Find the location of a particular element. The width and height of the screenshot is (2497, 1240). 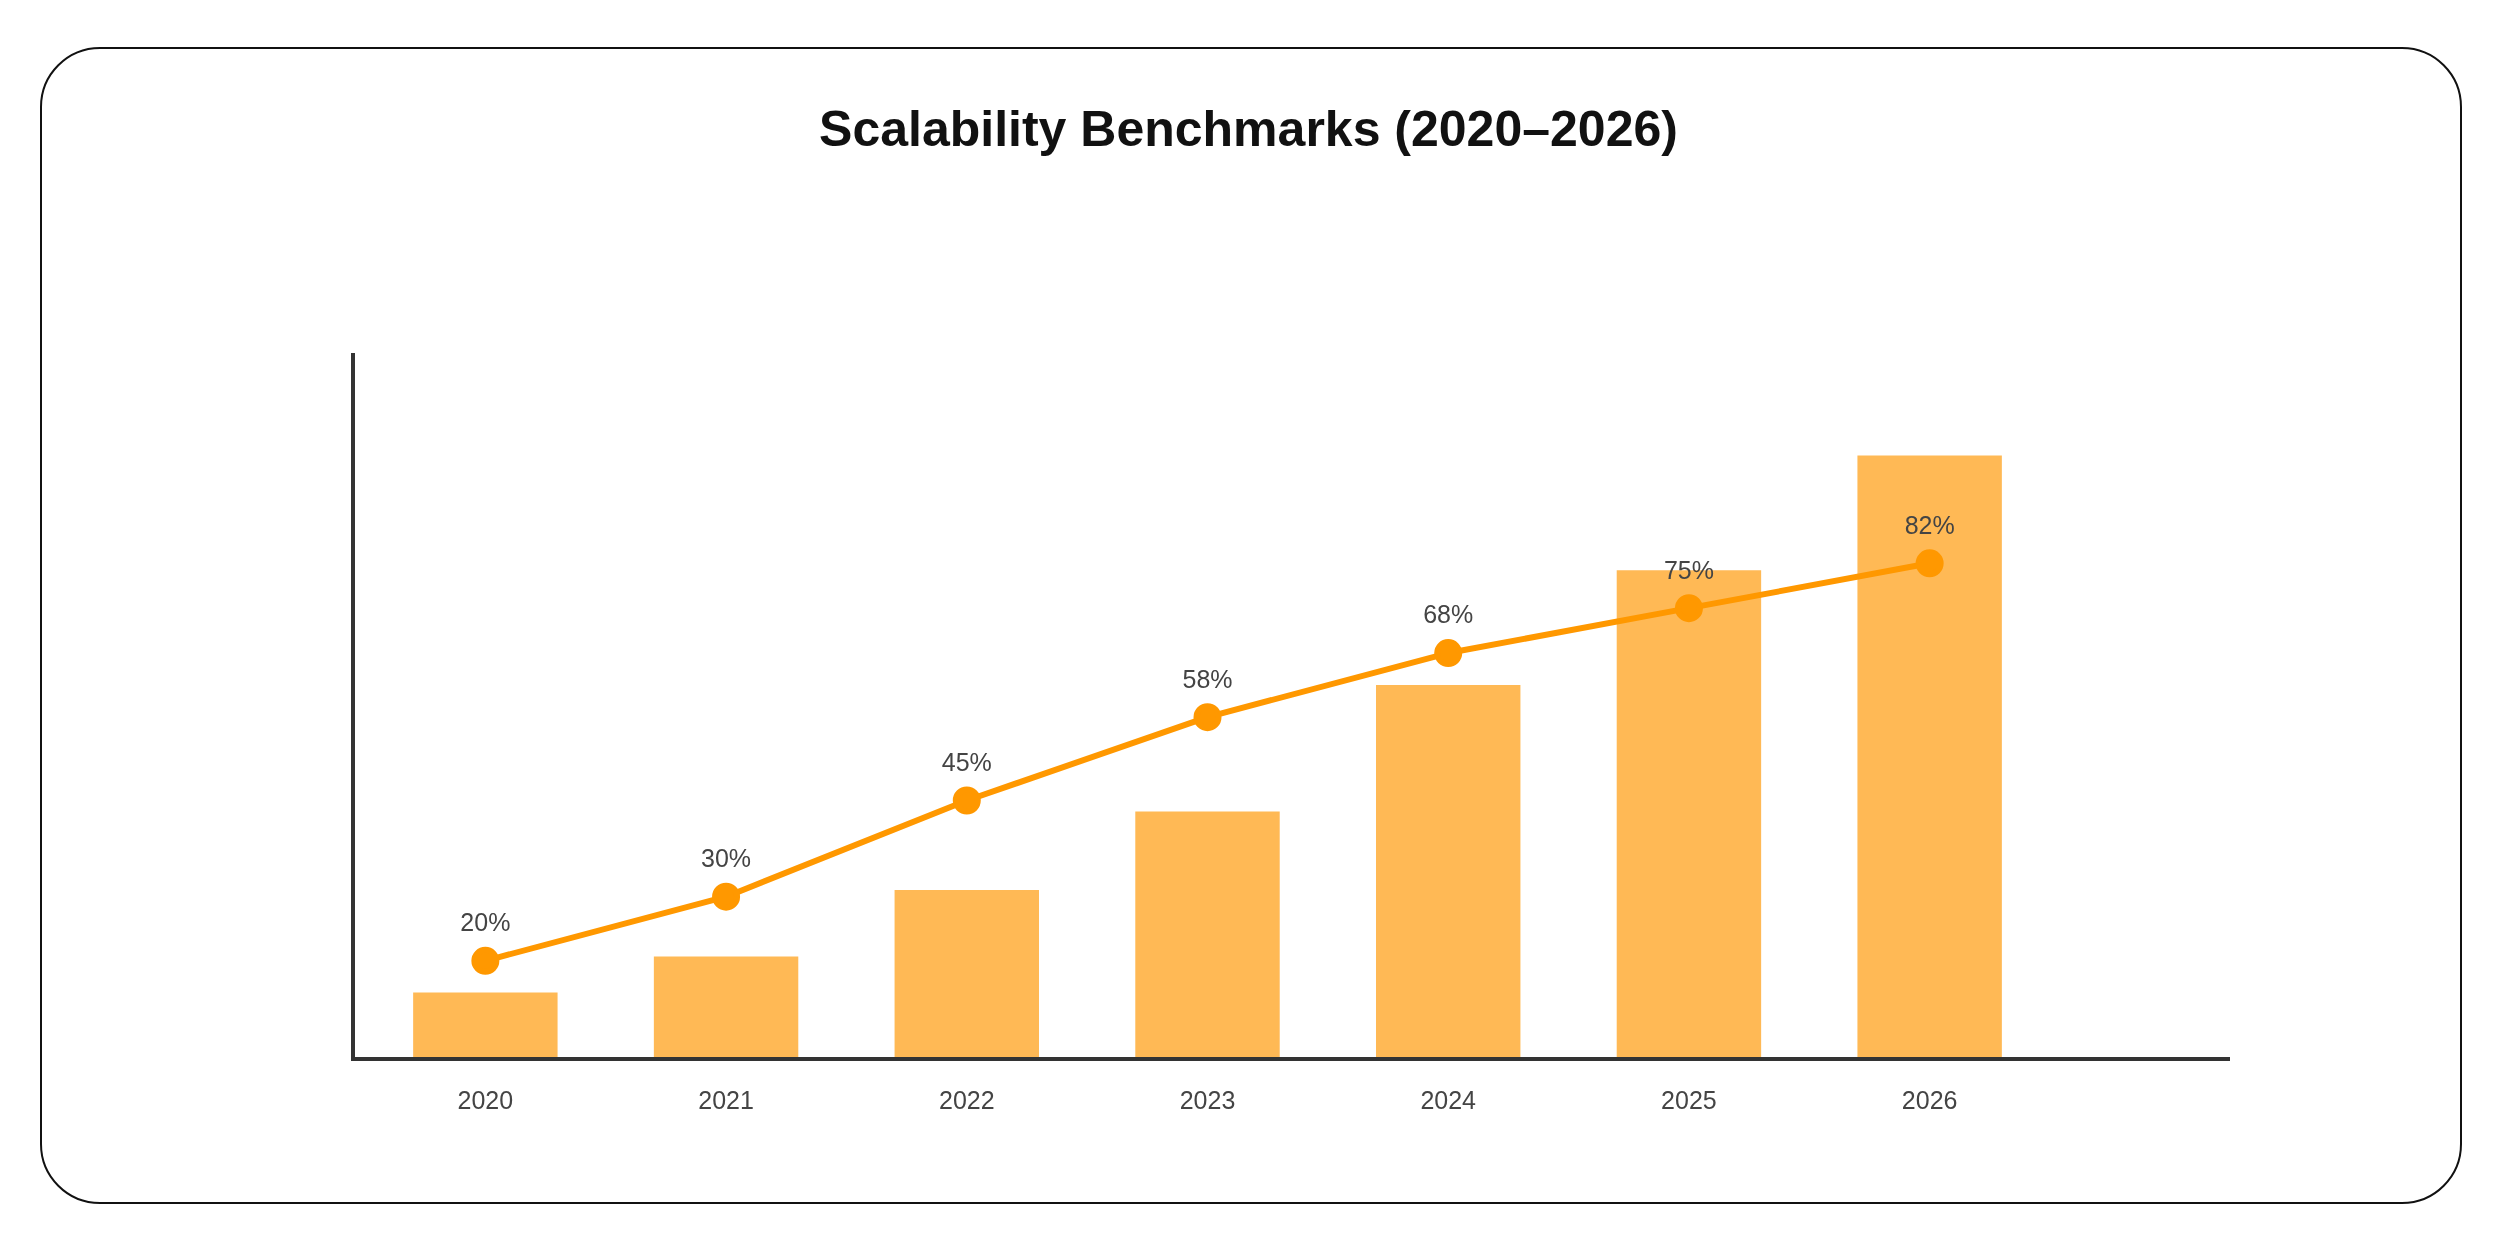

chart-title: Scalability Benchmarks (2020–2026) is located at coordinates (1248, 129).